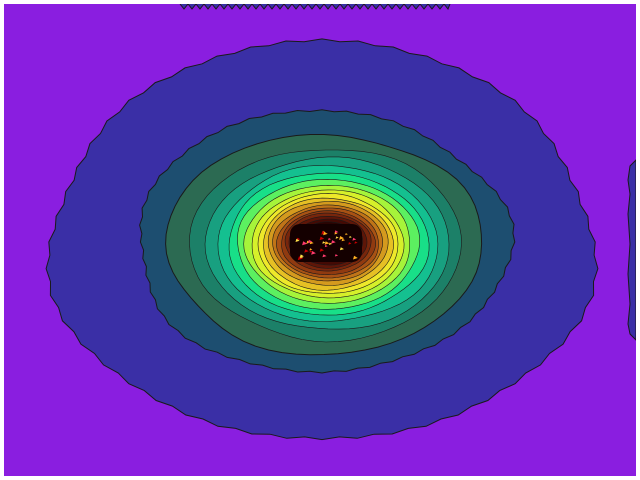 The image size is (640, 480). What do you see at coordinates (315, 7) in the screenshot?
I see `top-edge-fragment` at bounding box center [315, 7].